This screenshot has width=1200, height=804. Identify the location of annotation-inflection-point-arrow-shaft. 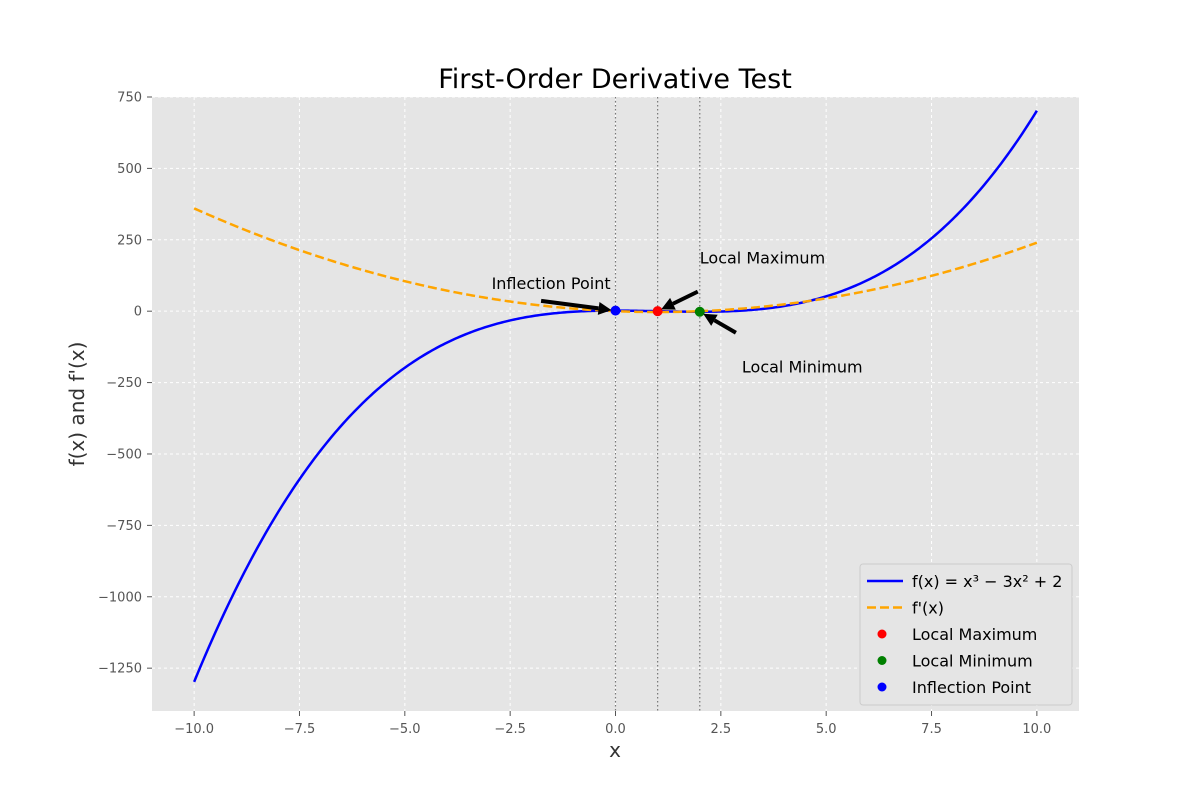
(569, 304).